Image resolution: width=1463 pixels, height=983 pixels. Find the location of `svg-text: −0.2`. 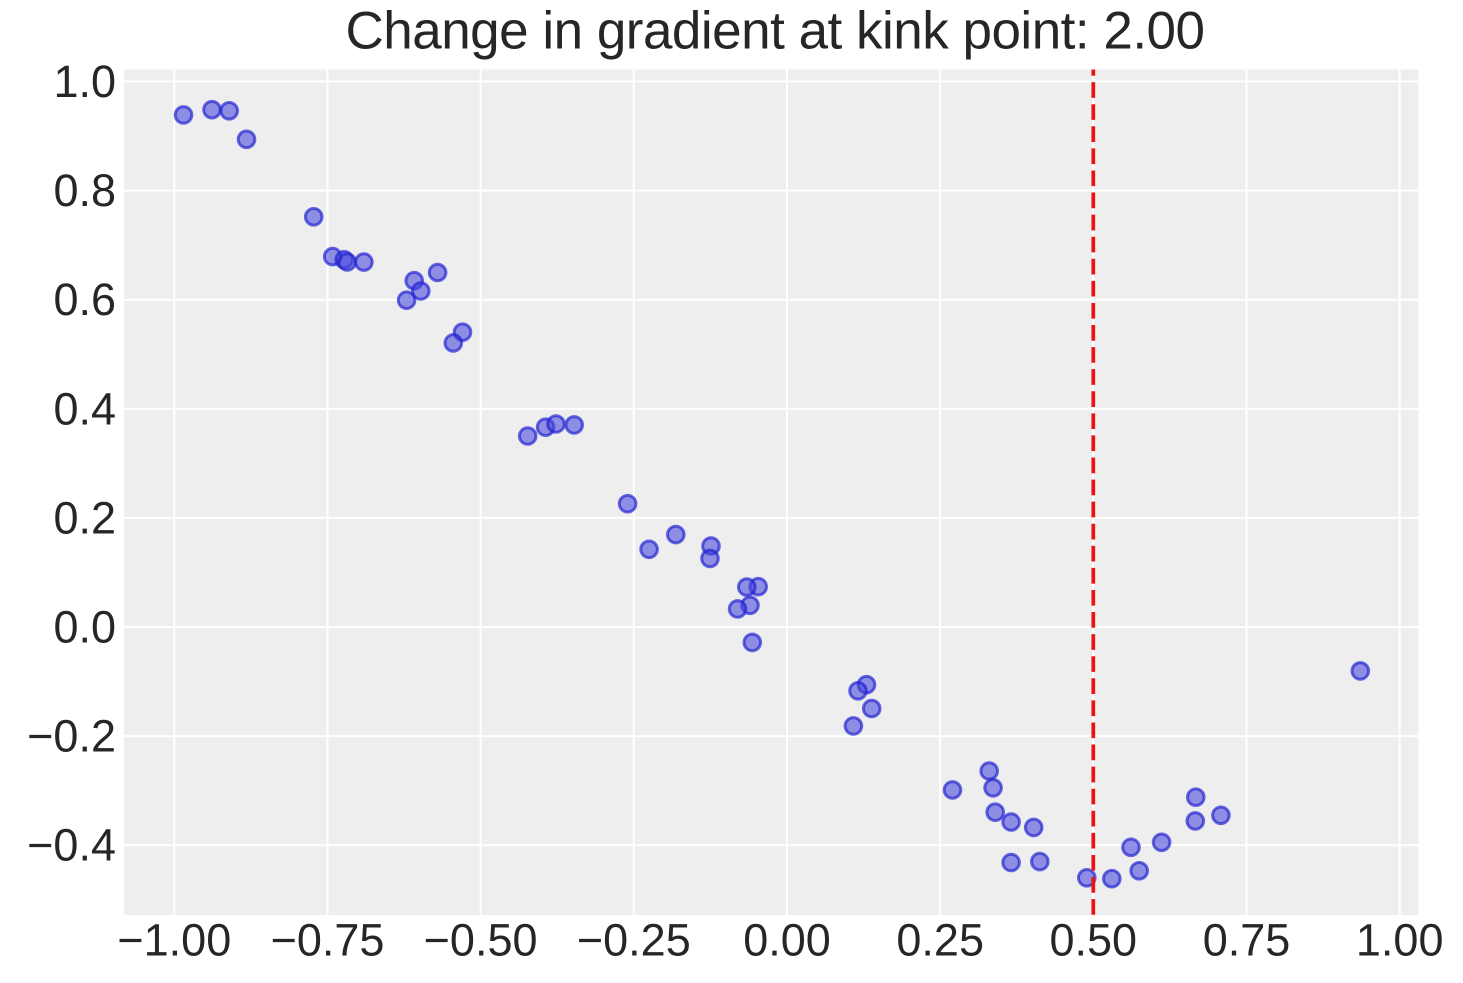

svg-text: −0.2 is located at coordinates (71, 736).